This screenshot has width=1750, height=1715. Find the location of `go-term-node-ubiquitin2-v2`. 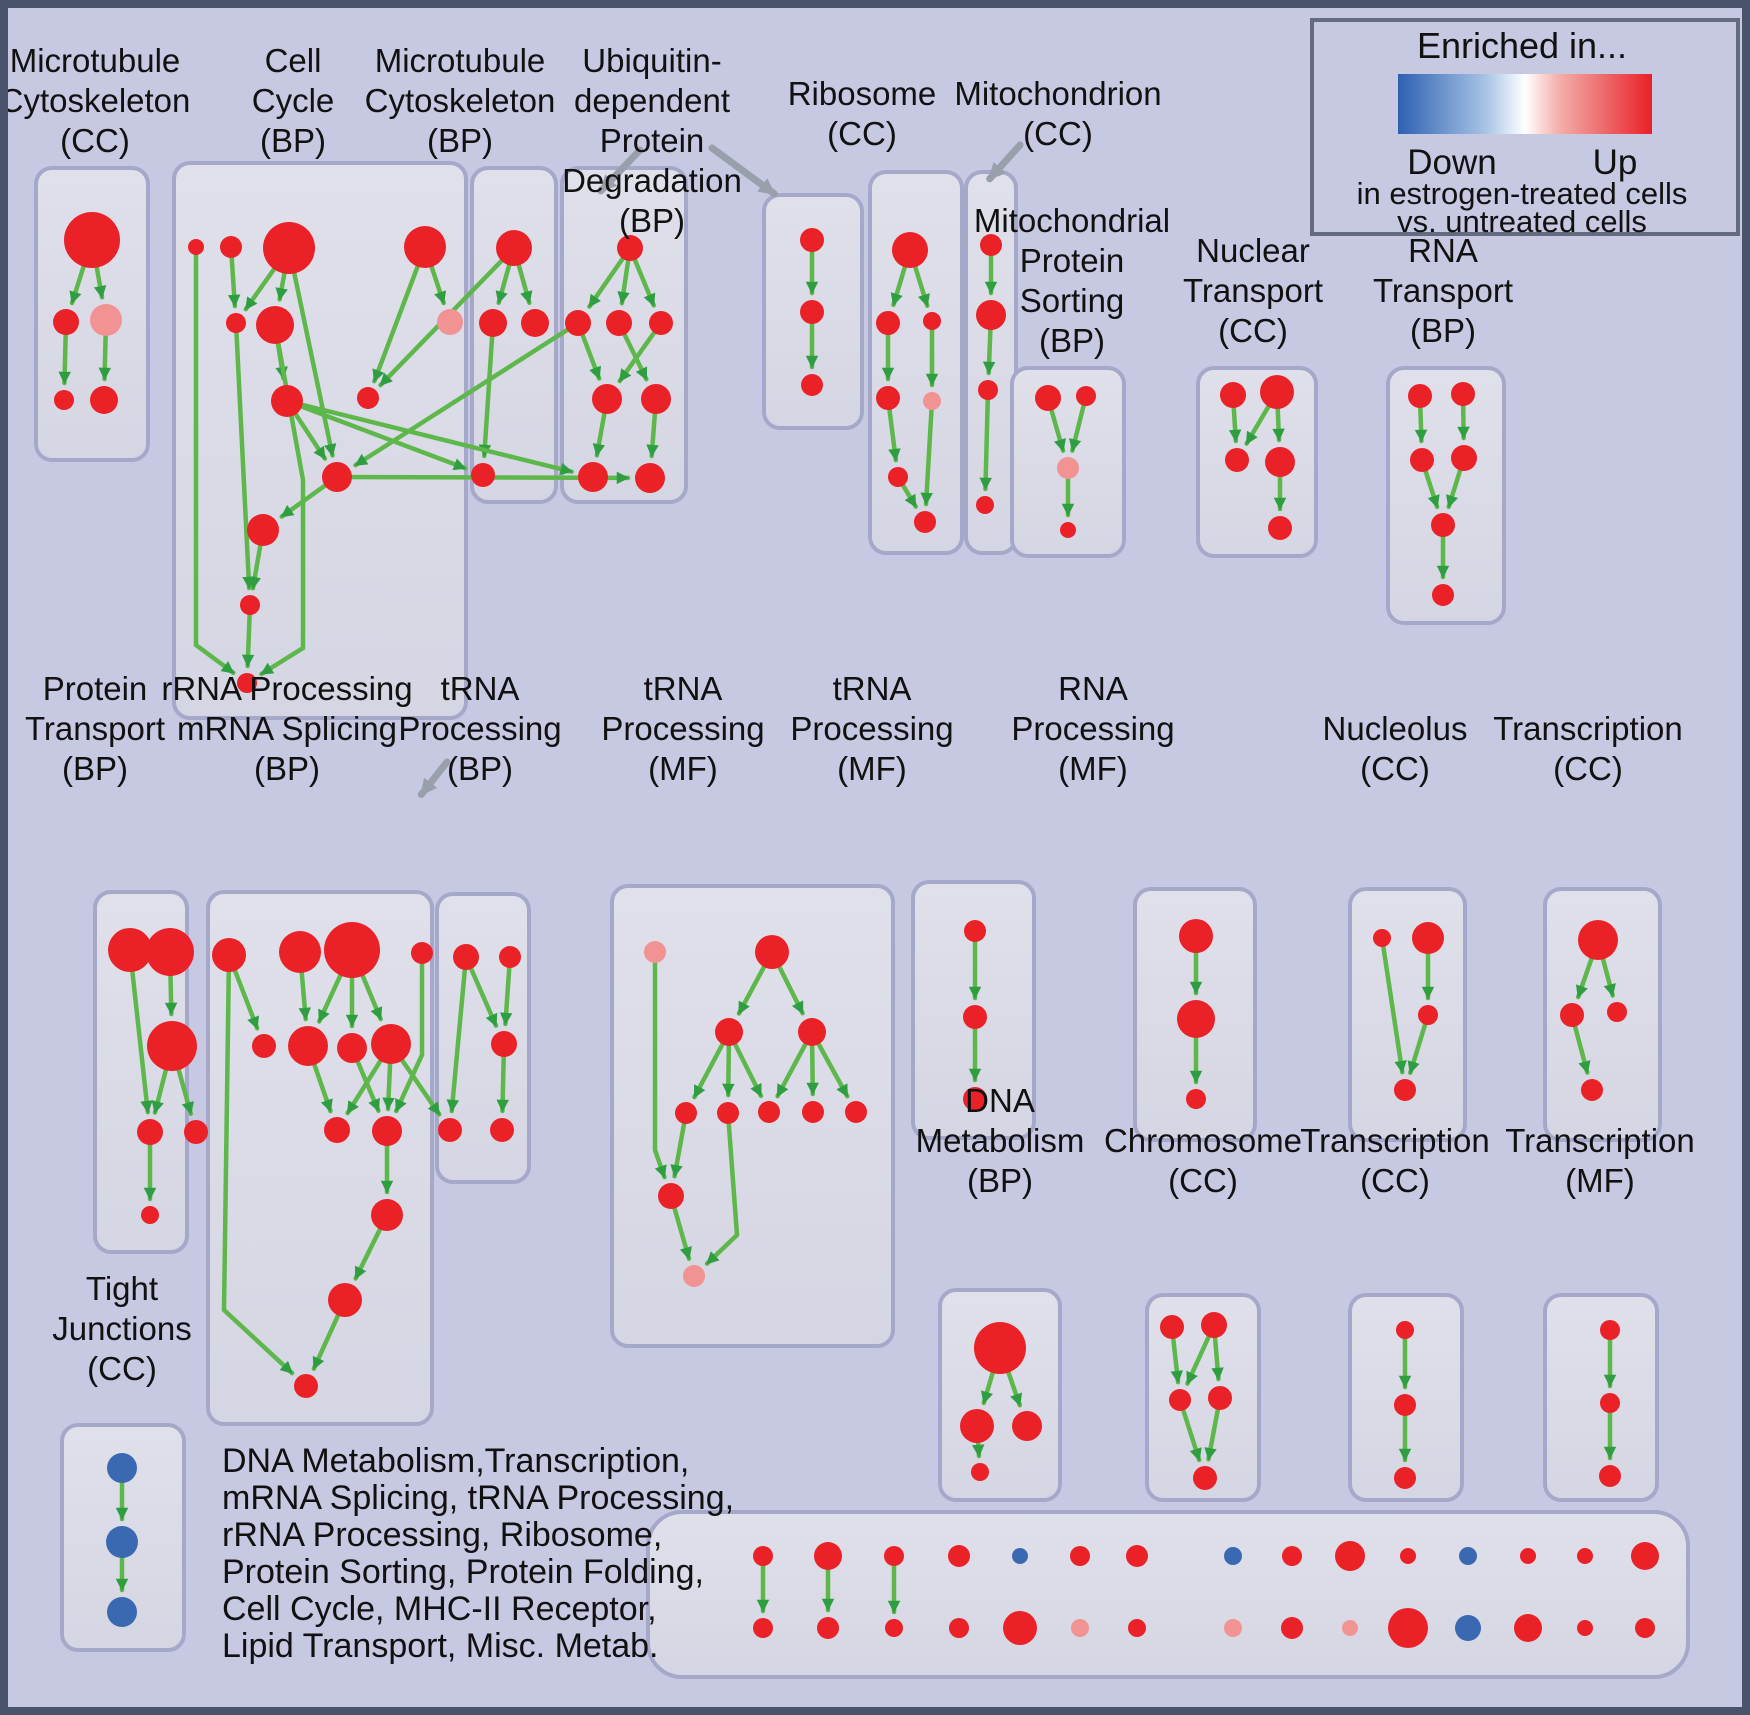

go-term-node-ubiquitin2-v2 is located at coordinates (812, 312).